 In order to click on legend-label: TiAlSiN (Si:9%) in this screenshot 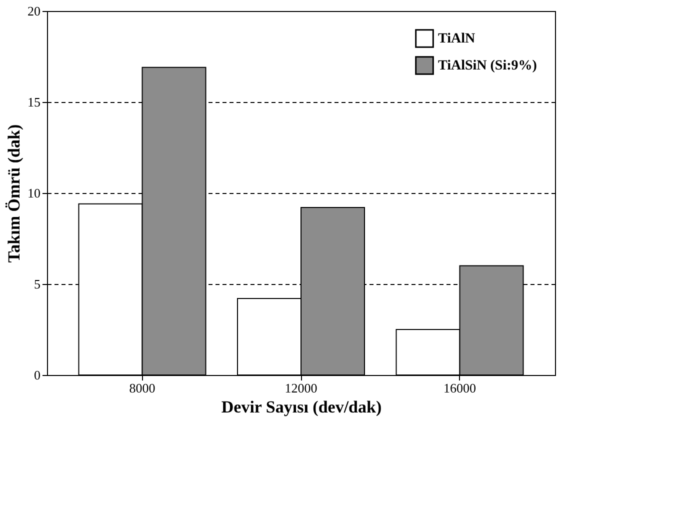, I will do `click(488, 66)`.